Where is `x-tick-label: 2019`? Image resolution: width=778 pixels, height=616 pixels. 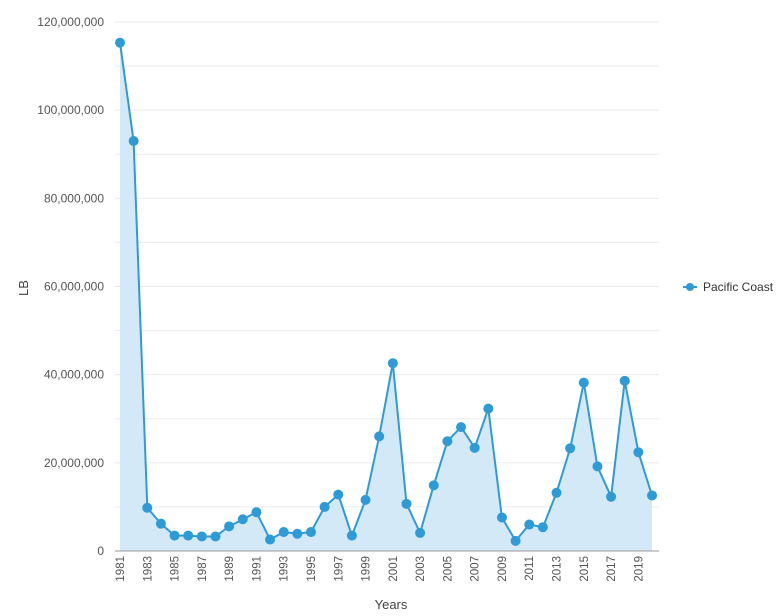
x-tick-label: 2019 is located at coordinates (639, 569).